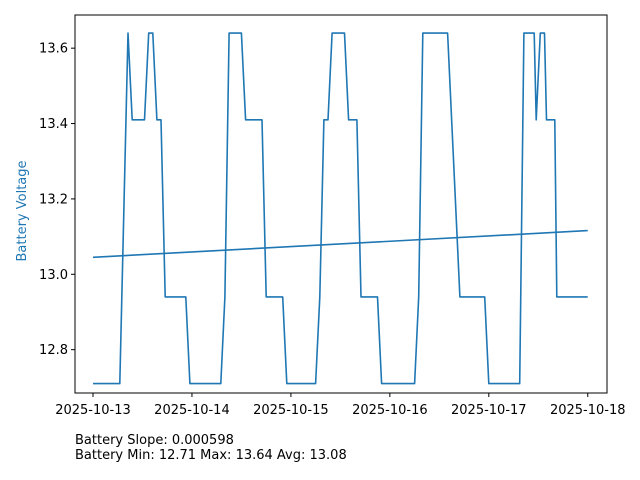 The width and height of the screenshot is (640, 480). Describe the element at coordinates (53, 199) in the screenshot. I see `y-tick-label: 13.2` at that location.